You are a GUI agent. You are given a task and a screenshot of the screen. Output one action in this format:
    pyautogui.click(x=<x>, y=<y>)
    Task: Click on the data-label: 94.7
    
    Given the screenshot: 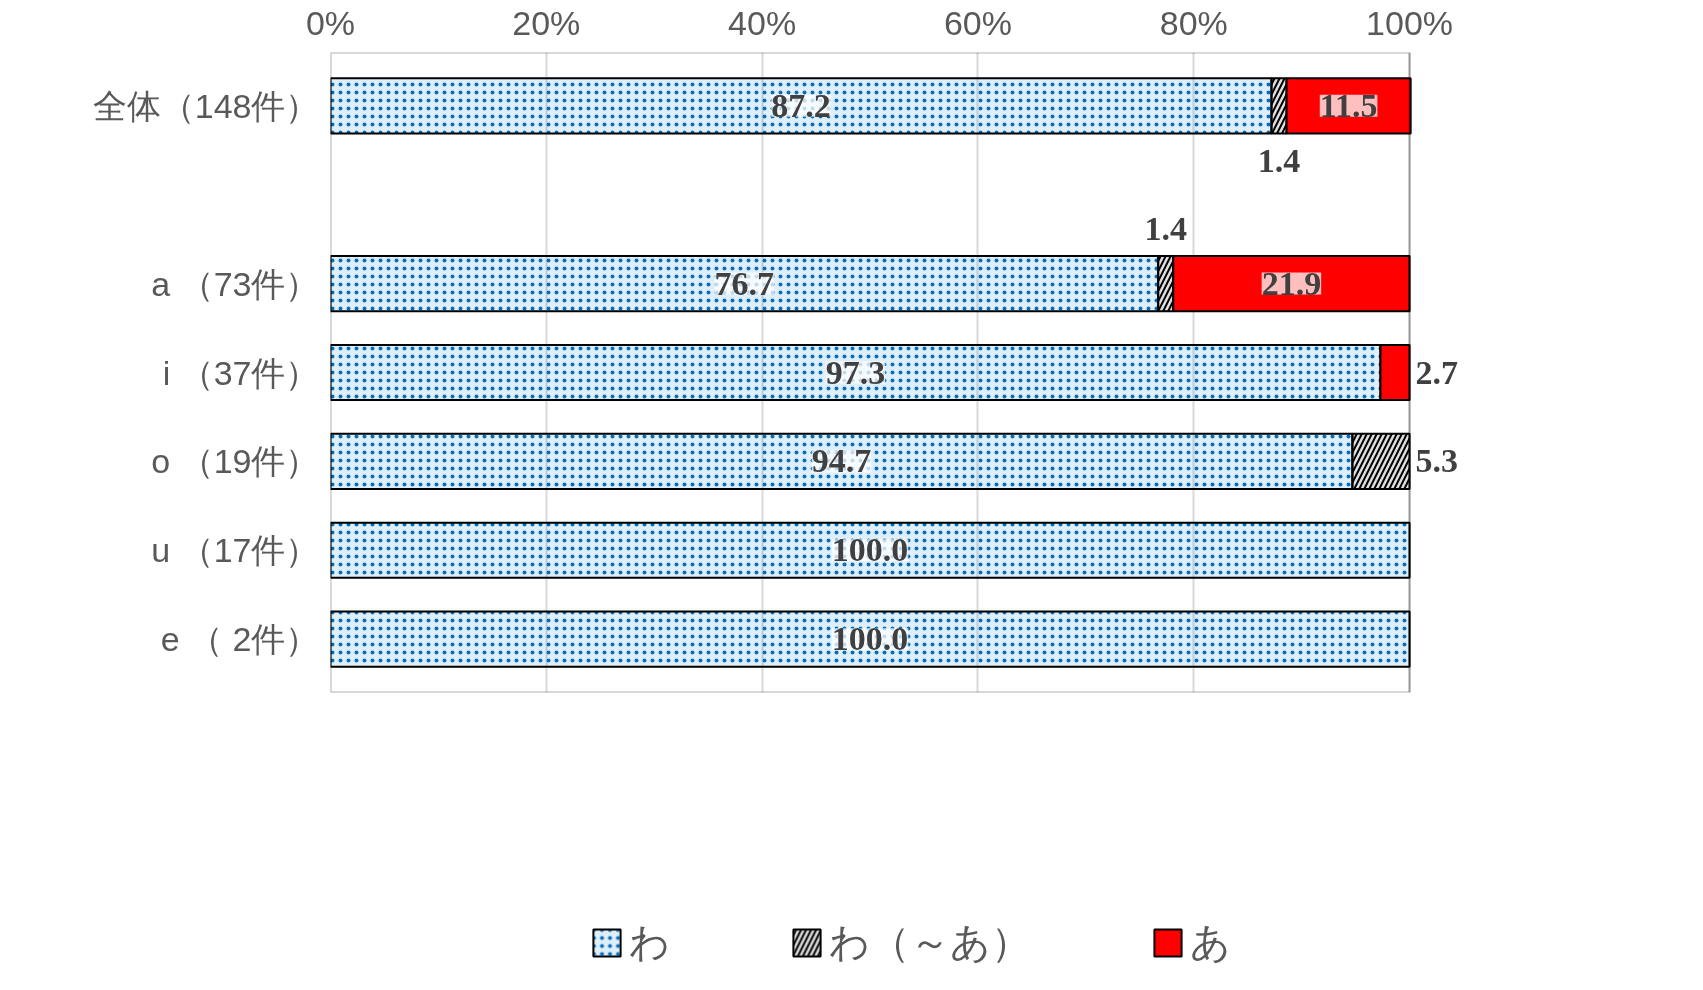 What is the action you would take?
    pyautogui.click(x=841, y=461)
    